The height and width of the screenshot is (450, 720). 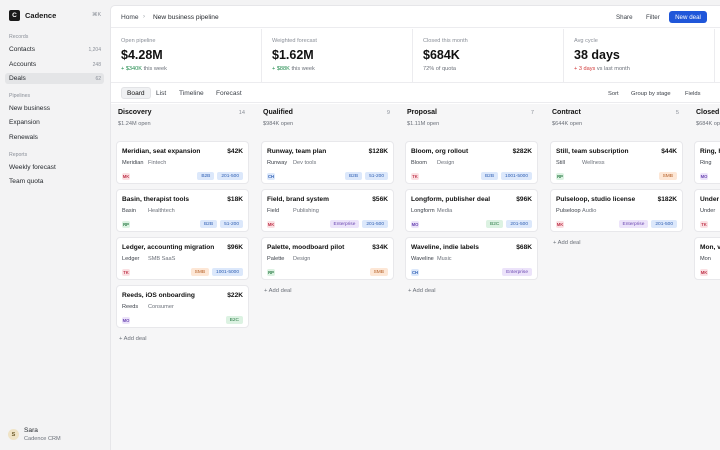 What do you see at coordinates (568, 211) in the screenshot?
I see `deal-account: Pulseloop` at bounding box center [568, 211].